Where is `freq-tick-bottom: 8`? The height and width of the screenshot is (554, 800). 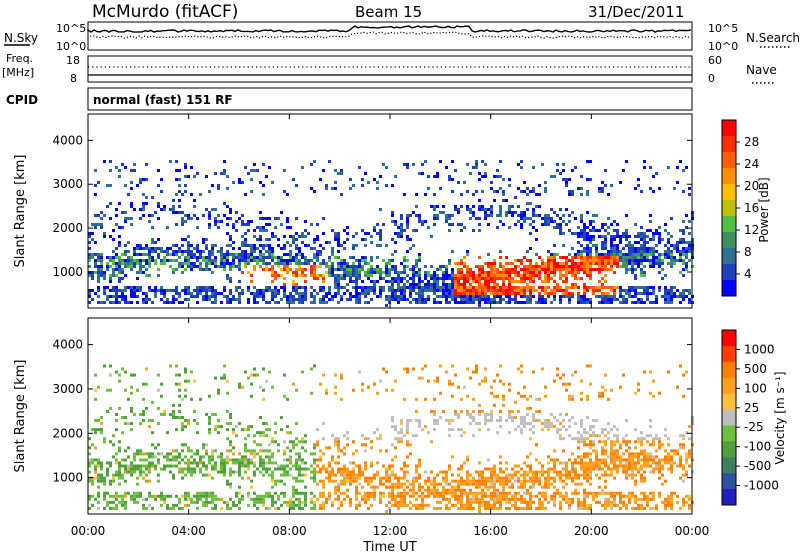 freq-tick-bottom: 8 is located at coordinates (73, 78).